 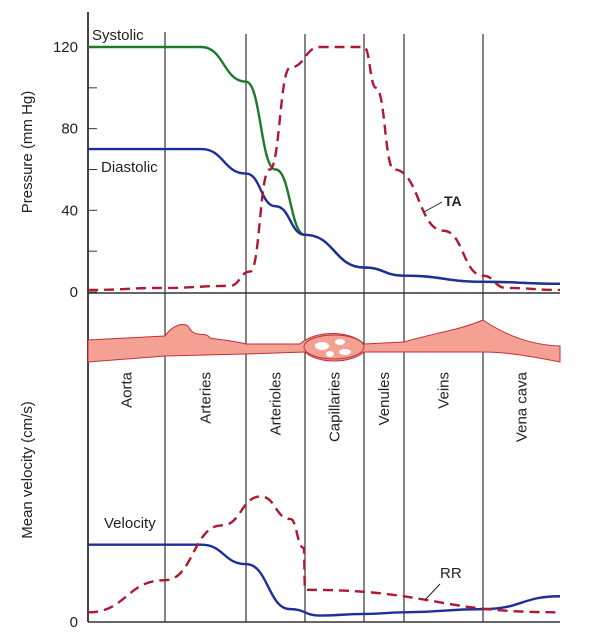 What do you see at coordinates (276, 403) in the screenshot?
I see `region-label: Arterioles` at bounding box center [276, 403].